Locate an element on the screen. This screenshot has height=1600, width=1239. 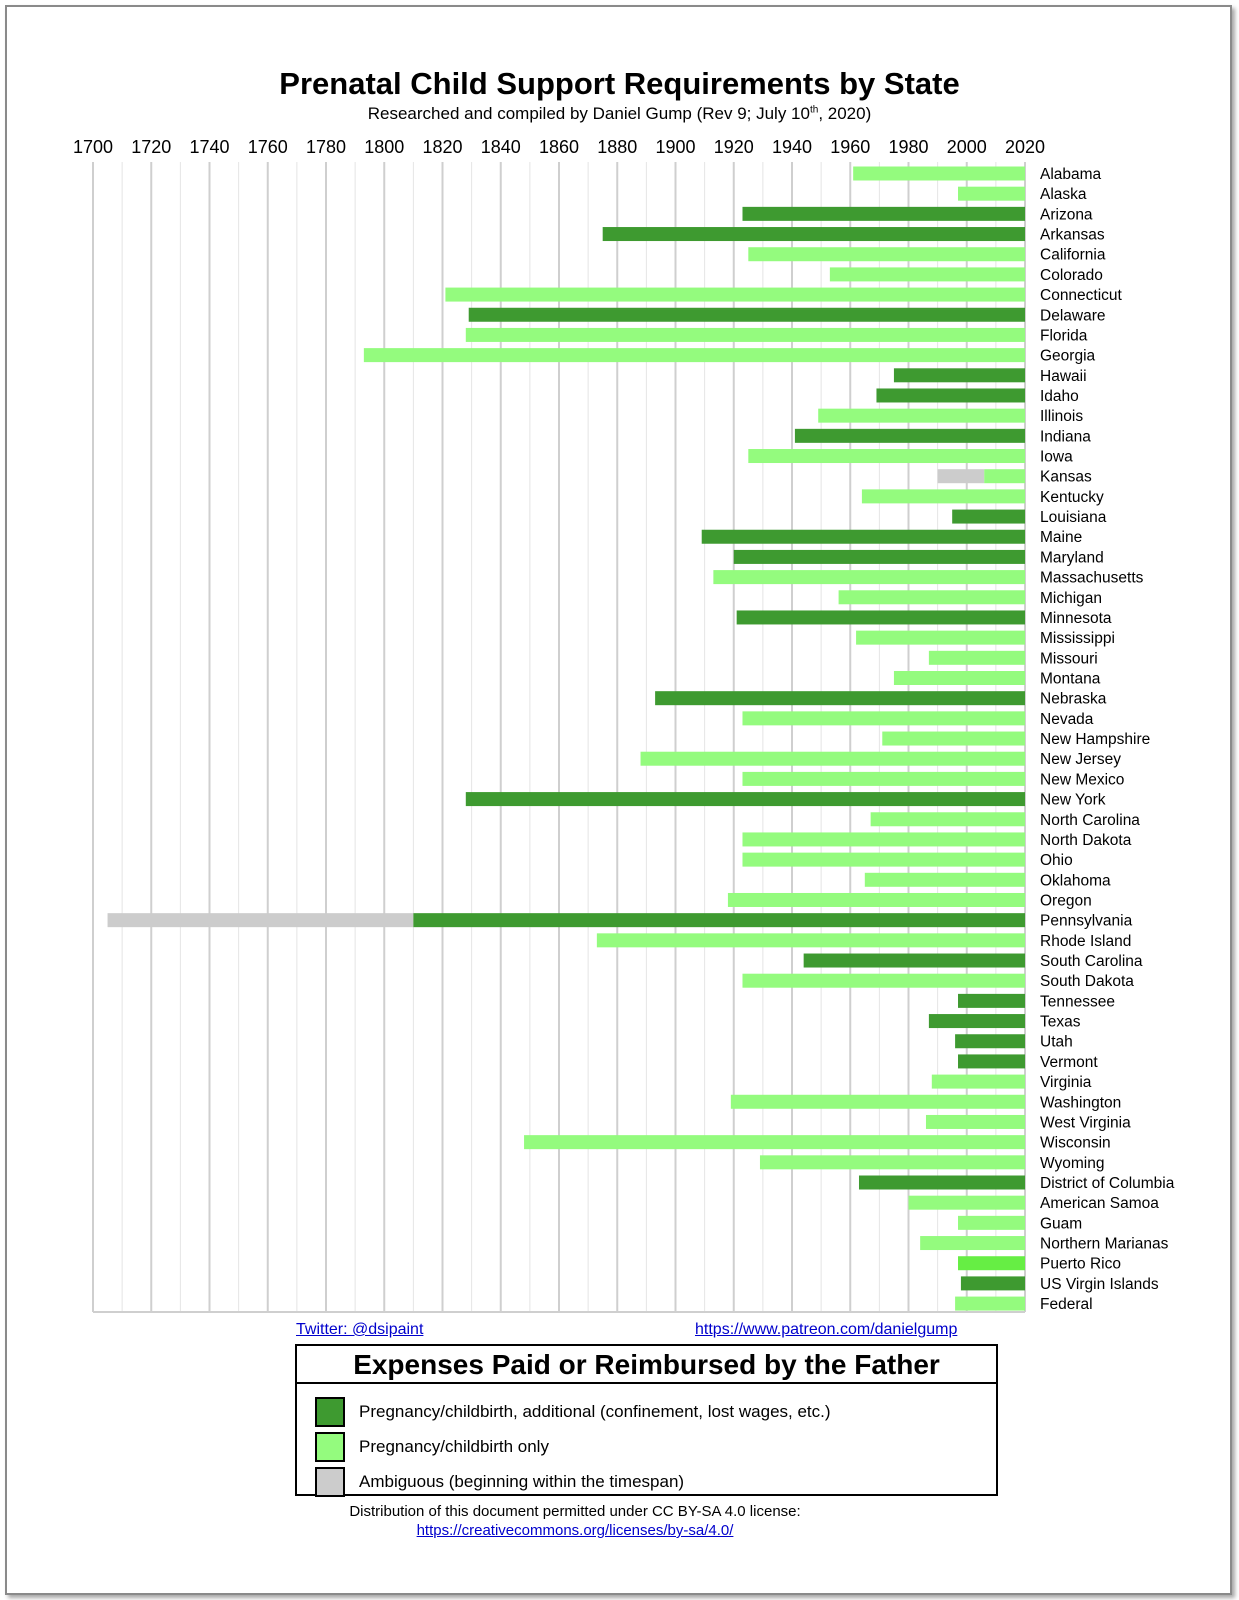
state-label: Ohio is located at coordinates (1056, 860).